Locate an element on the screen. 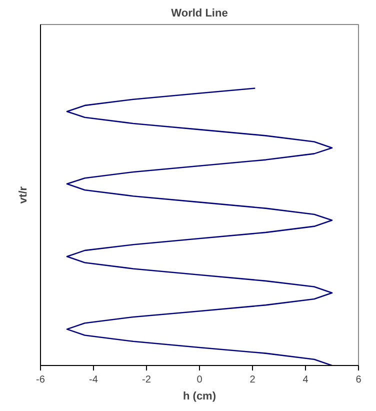  x-tick-label: 6 is located at coordinates (359, 380).